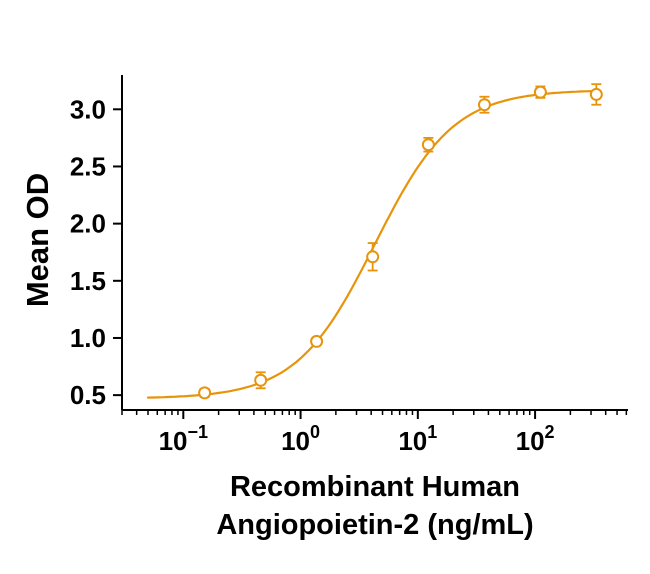 The height and width of the screenshot is (574, 650). Describe the element at coordinates (88, 395) in the screenshot. I see `y-tick-label: 0.5` at that location.